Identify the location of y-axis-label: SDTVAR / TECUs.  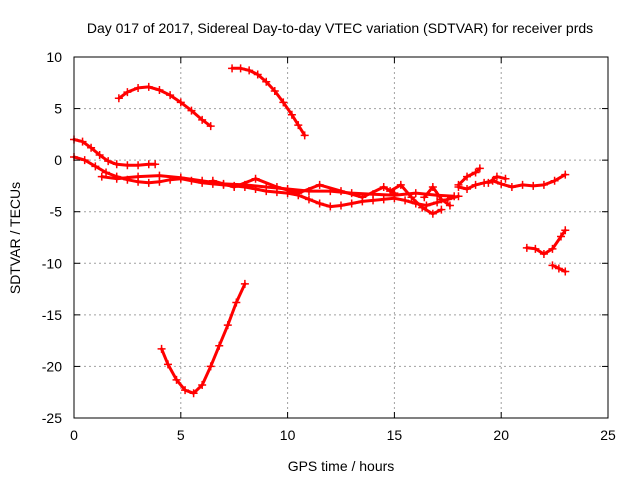
(15, 238).